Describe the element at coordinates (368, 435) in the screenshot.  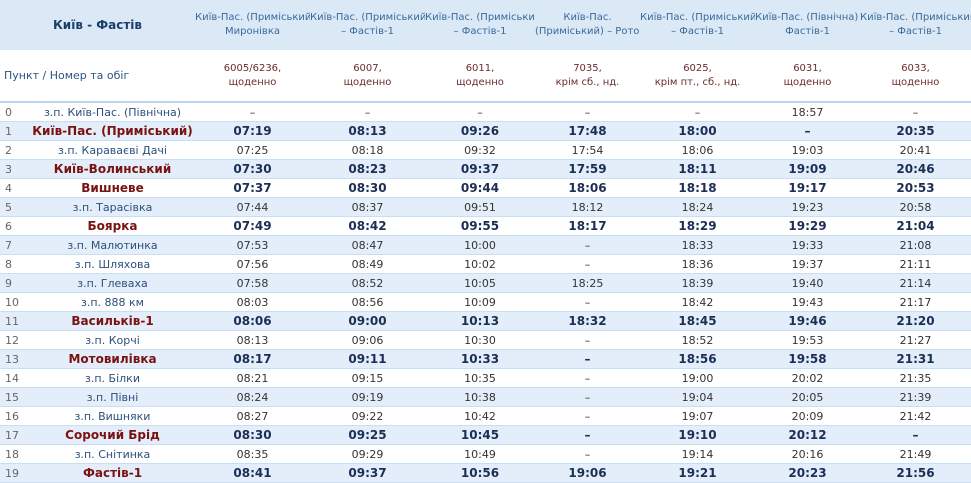
I see `time-cell: 09:25` at that location.